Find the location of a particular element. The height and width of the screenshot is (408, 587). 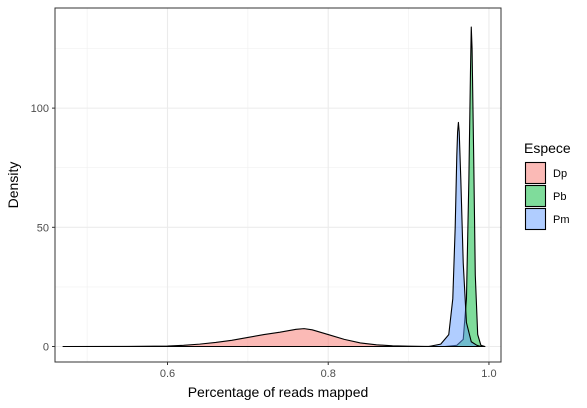

legend-title: Espece is located at coordinates (547, 148).